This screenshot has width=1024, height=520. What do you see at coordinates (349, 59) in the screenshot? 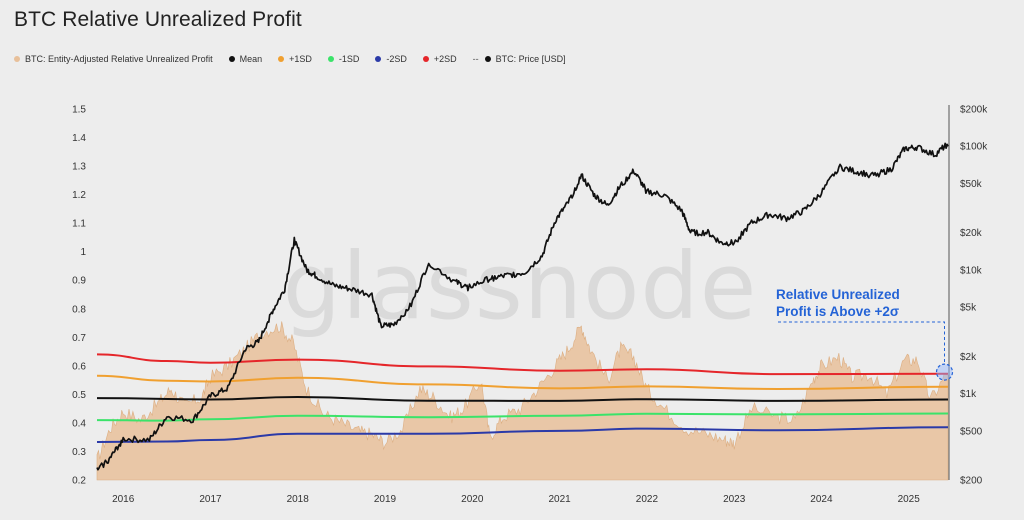
I see `legend-label-minus1sd: -1SD` at bounding box center [349, 59].